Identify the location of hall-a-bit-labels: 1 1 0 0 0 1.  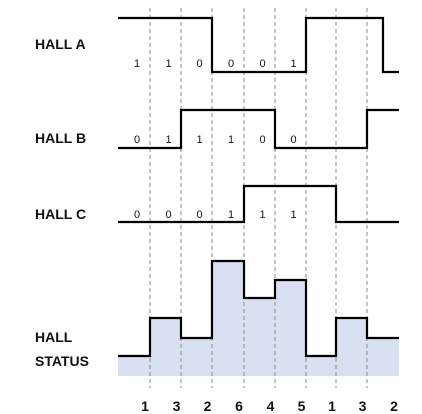
(215, 64).